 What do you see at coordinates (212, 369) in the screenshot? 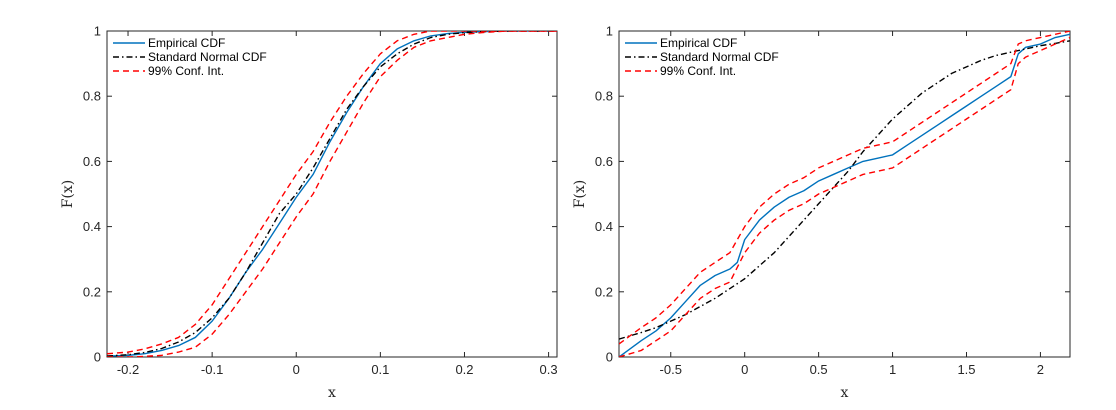
I see `x-tick-label: -0.1` at bounding box center [212, 369].